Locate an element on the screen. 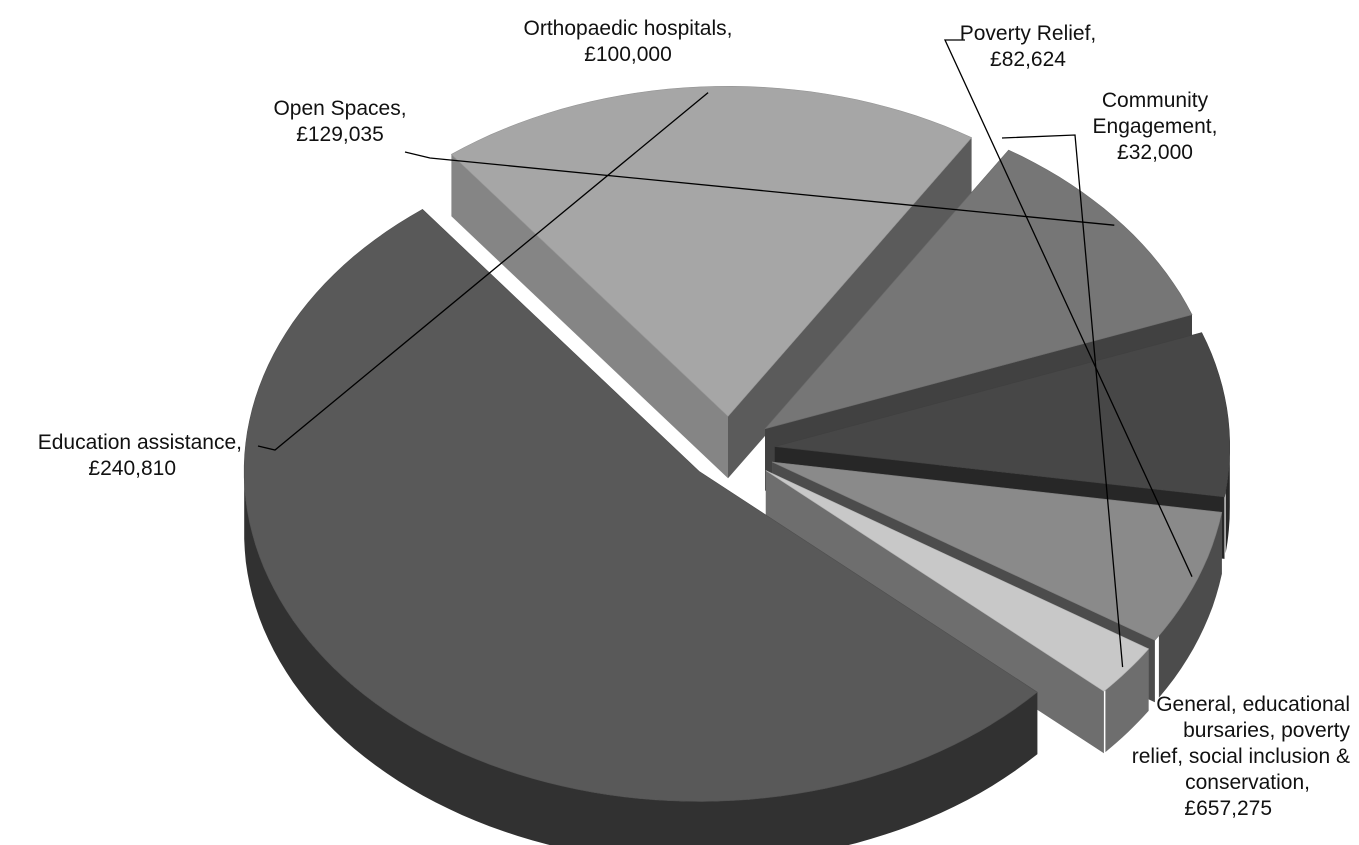  leader-line-education-assistance is located at coordinates (483, 271).